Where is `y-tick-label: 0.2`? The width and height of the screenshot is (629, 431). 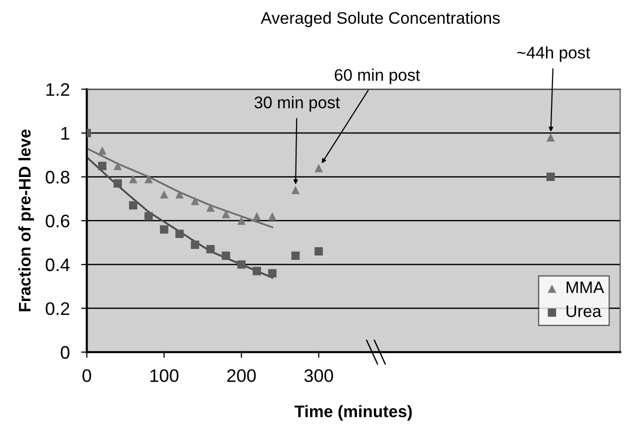 y-tick-label: 0.2 is located at coordinates (58, 309).